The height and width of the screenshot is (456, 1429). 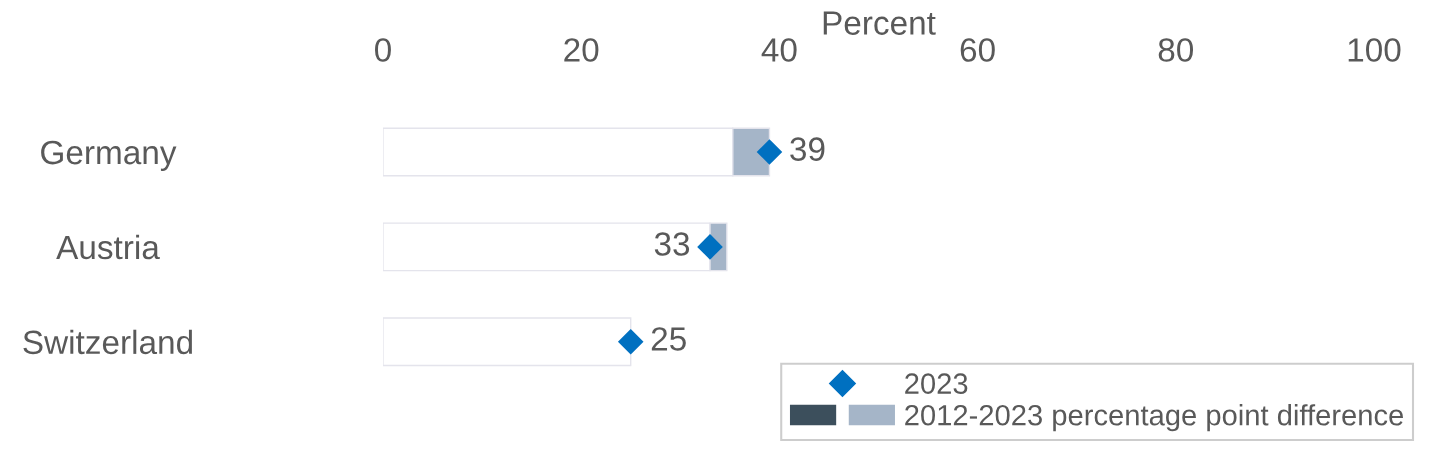 I want to click on x-tick-label: 80, so click(x=1176, y=50).